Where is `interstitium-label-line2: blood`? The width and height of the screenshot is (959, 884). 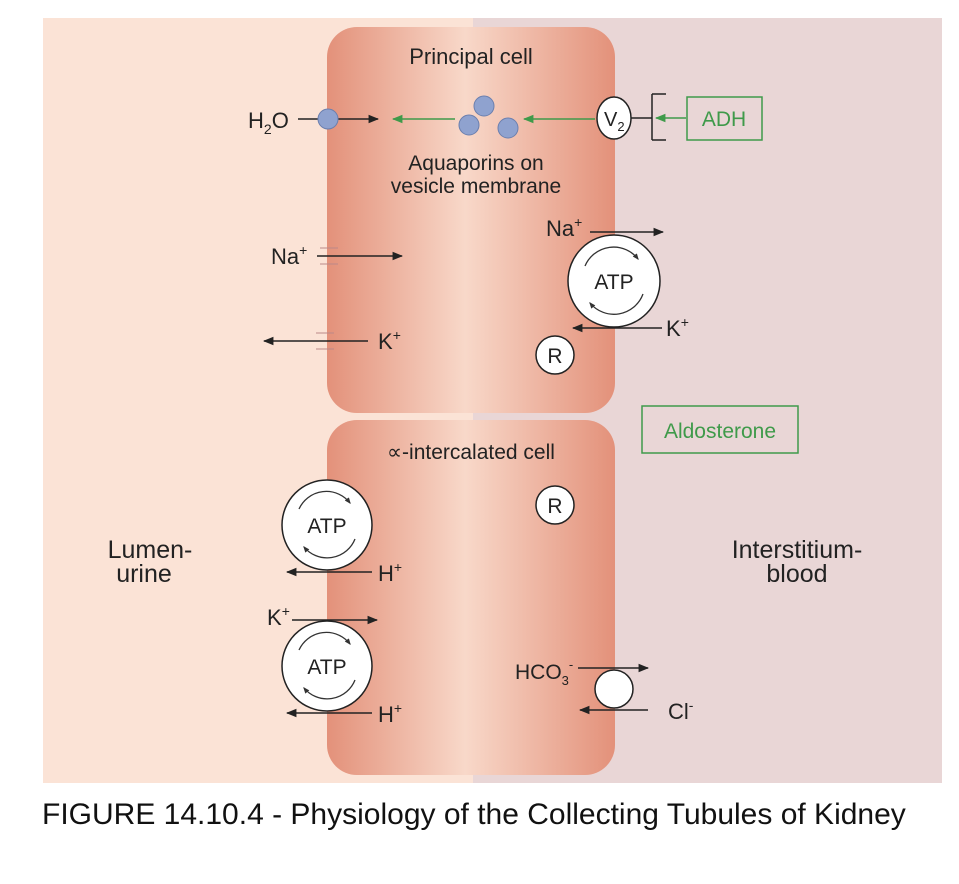
interstitium-label-line2: blood is located at coordinates (796, 574).